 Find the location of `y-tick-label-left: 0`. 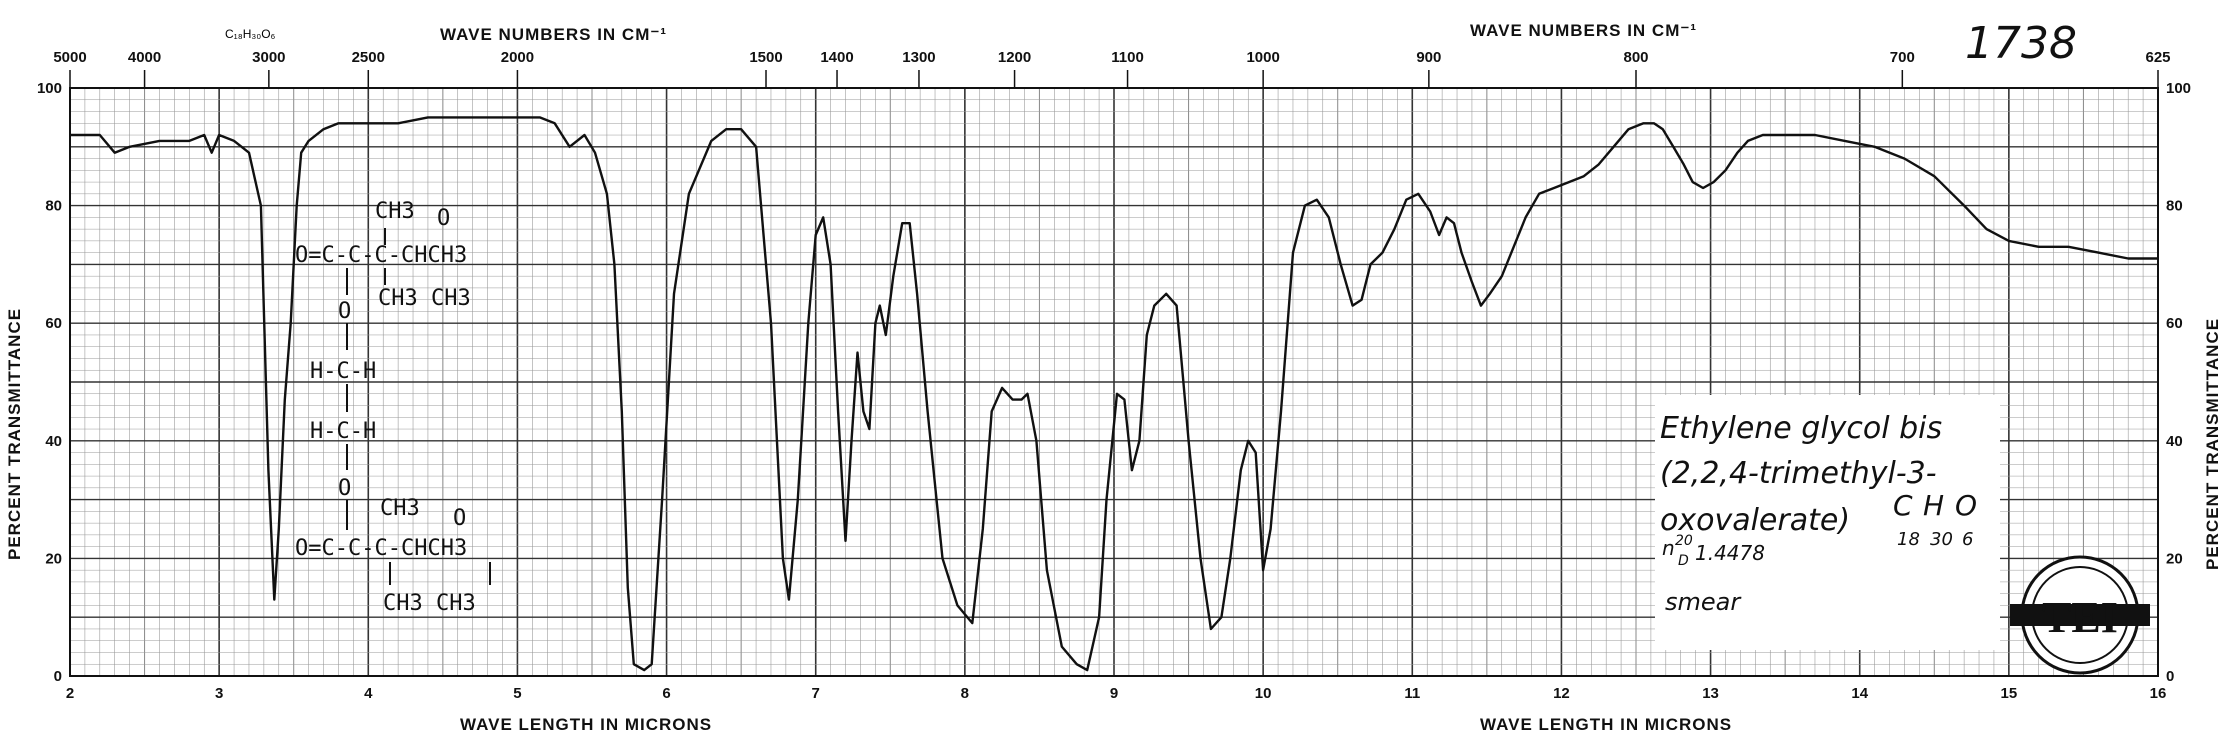

y-tick-label-left: 0 is located at coordinates (58, 676).